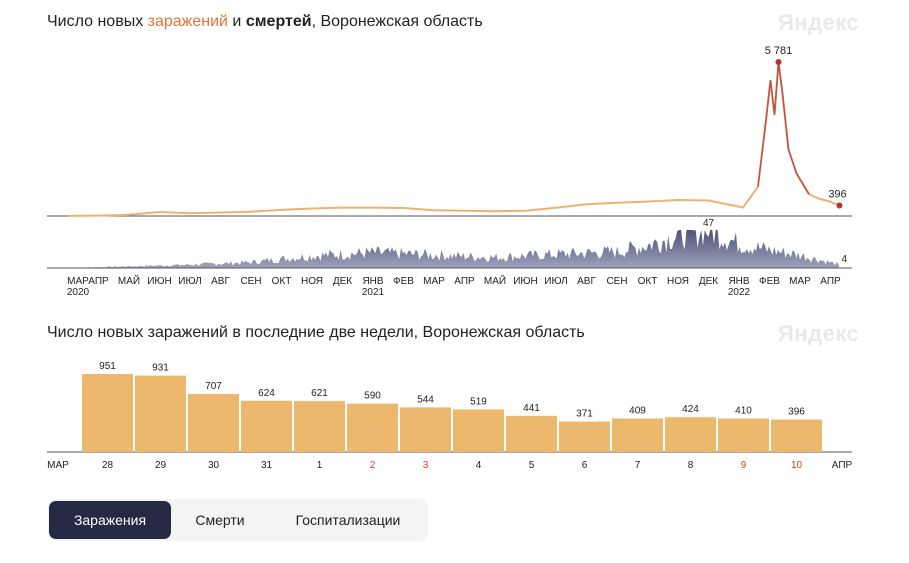 This screenshot has height=563, width=909. Describe the element at coordinates (637, 410) in the screenshot. I see `bar-value-label: 409` at that location.